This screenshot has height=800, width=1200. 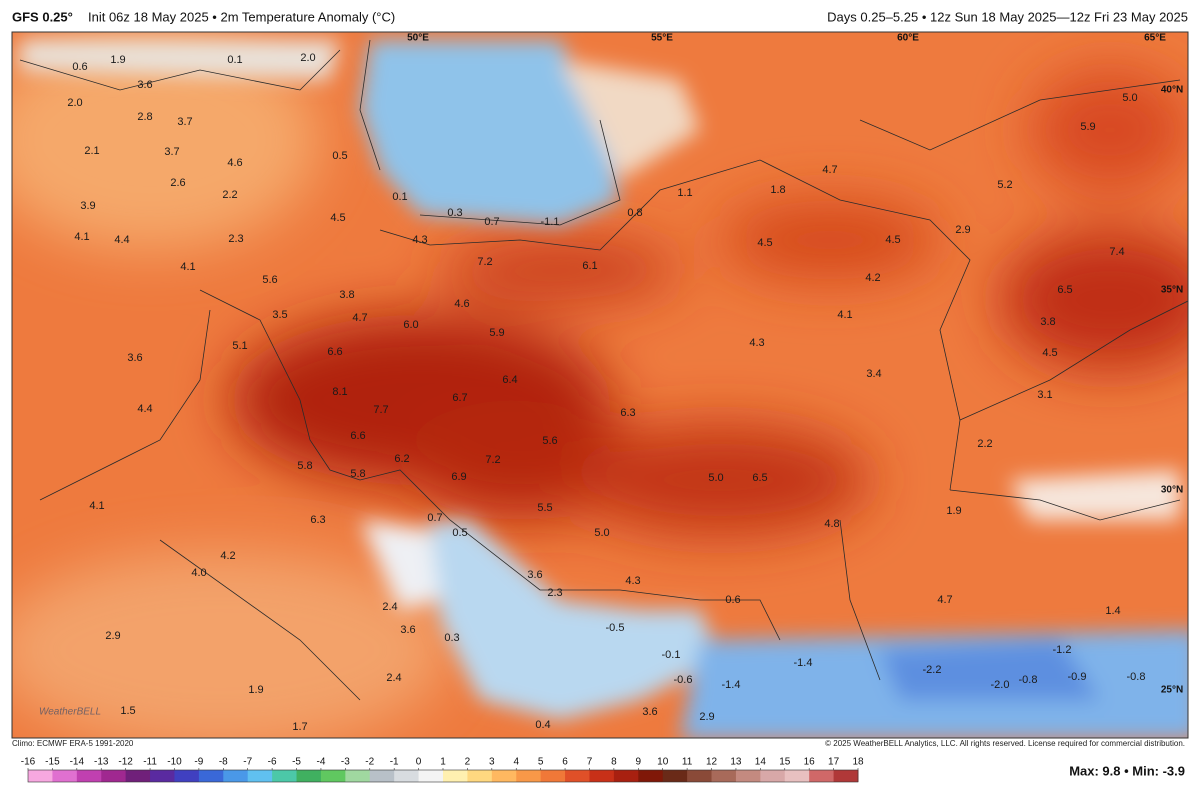 I want to click on anomaly-label: 5.5, so click(x=544, y=508).